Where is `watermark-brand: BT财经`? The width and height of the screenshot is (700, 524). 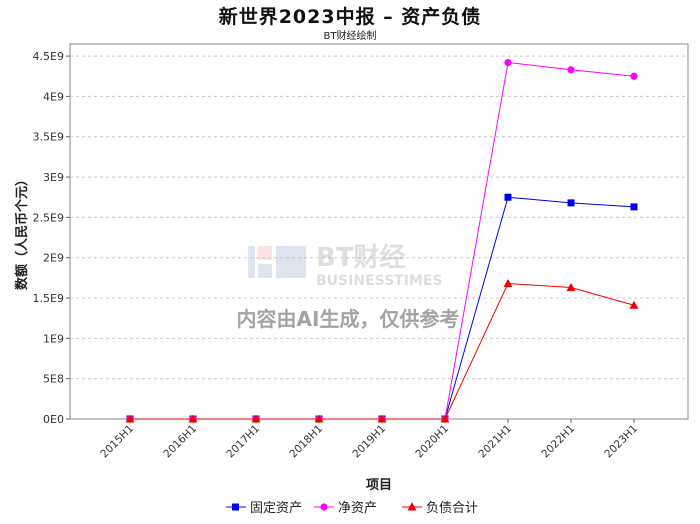
watermark-brand: BT财经 is located at coordinates (361, 257).